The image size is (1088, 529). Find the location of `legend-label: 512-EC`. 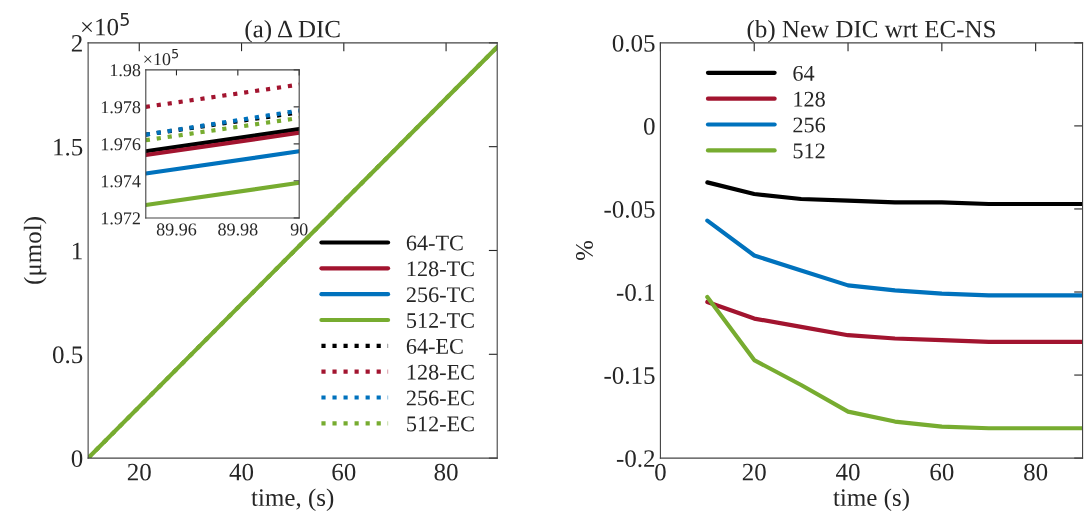

legend-label: 512-EC is located at coordinates (440, 424).